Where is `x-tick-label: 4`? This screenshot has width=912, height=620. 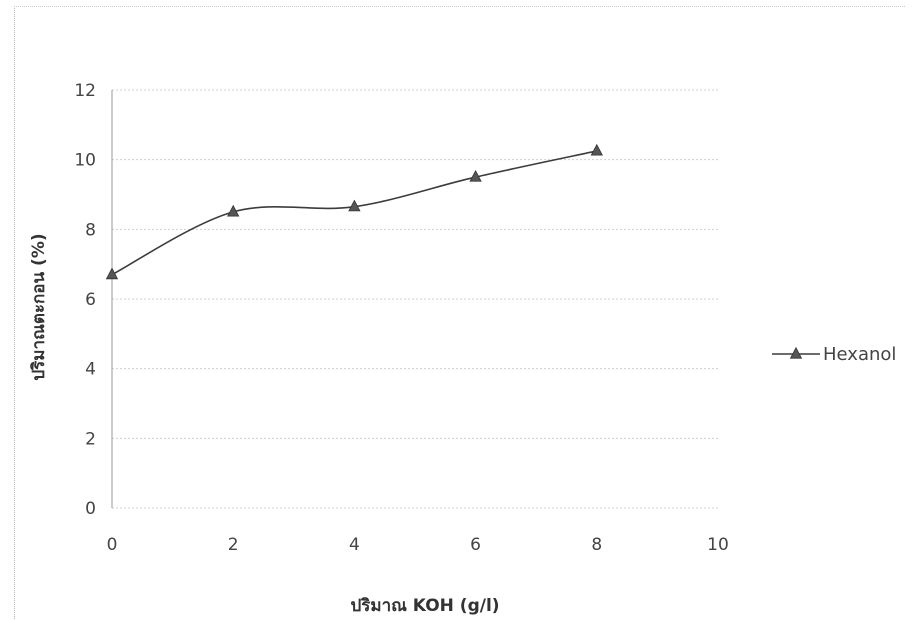
x-tick-label: 4 is located at coordinates (354, 545).